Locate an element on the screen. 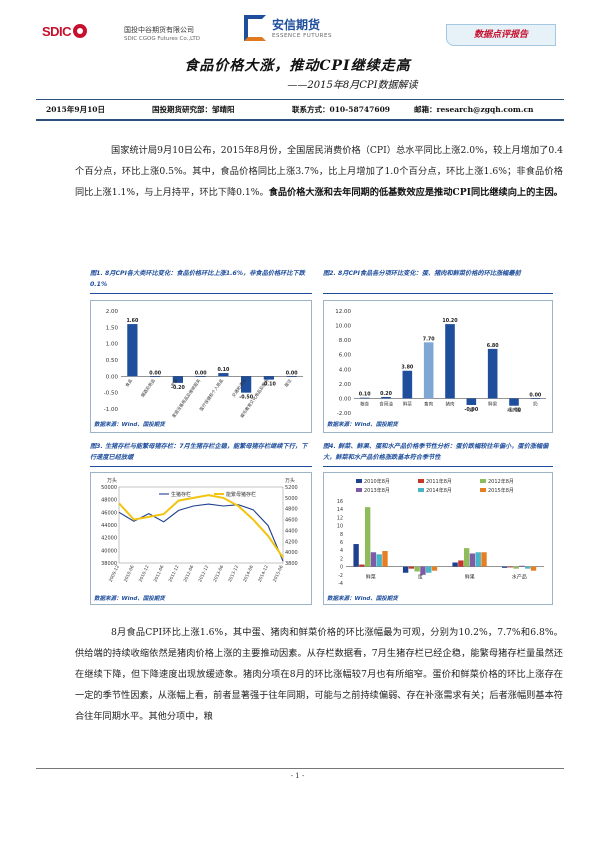 The height and width of the screenshot is (842, 595). x-tick-label: 2014-12 is located at coordinates (263, 573).